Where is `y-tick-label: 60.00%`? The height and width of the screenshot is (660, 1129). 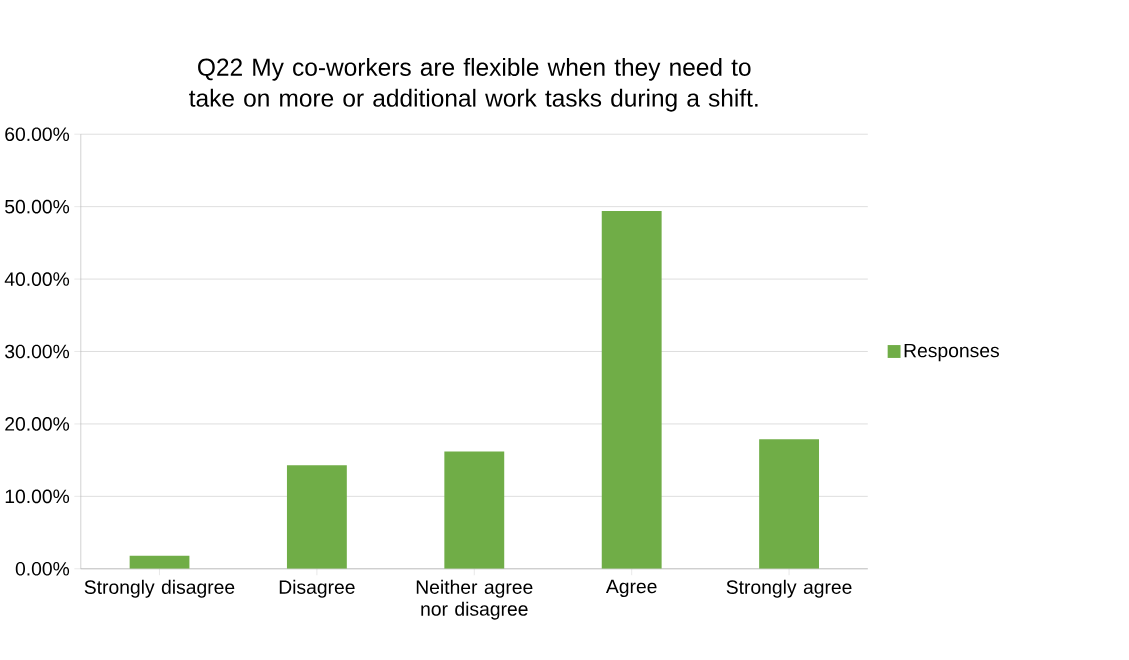 y-tick-label: 60.00% is located at coordinates (37, 134).